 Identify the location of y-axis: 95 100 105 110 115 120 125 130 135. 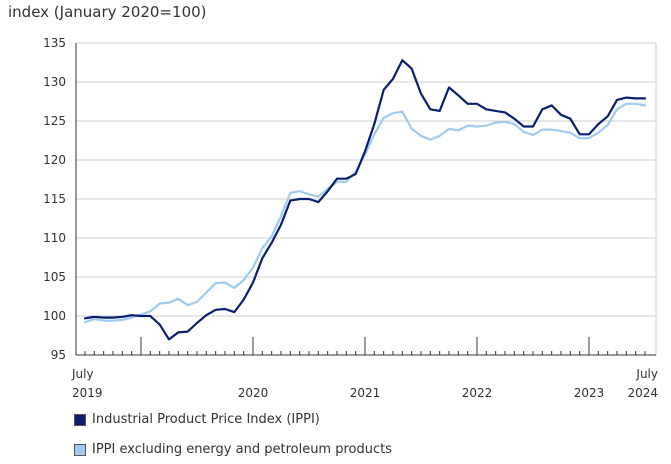
(60, 199).